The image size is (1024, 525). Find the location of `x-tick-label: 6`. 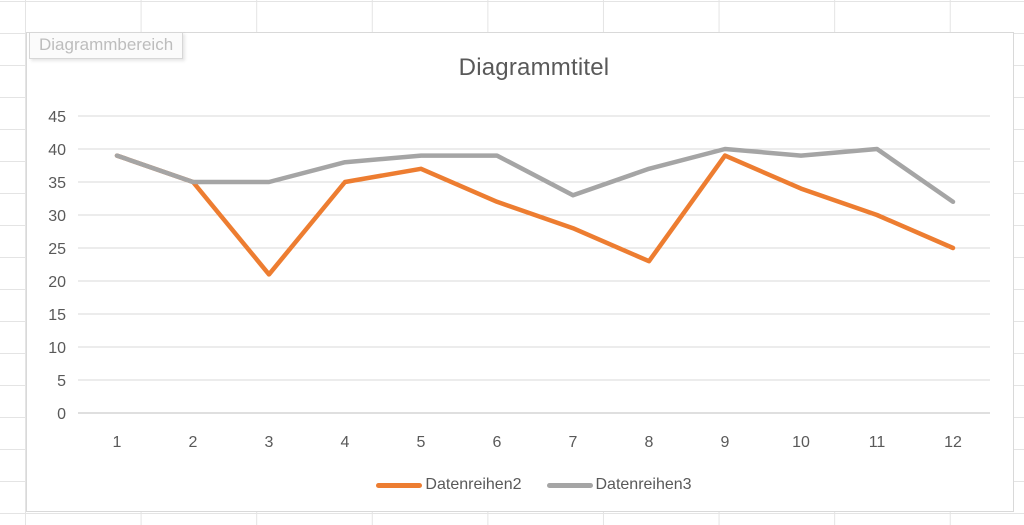

x-tick-label: 6 is located at coordinates (497, 442).